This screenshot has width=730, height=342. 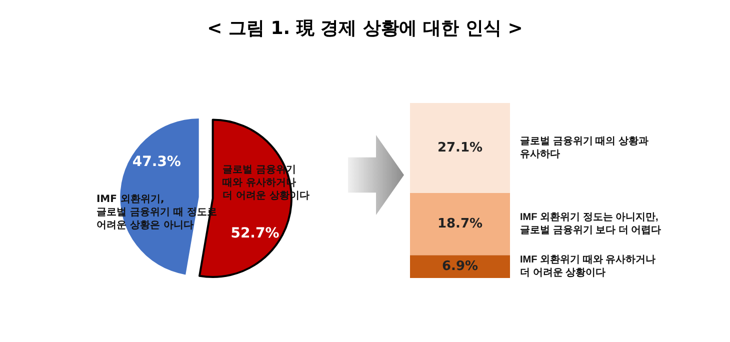 What do you see at coordinates (460, 266) in the screenshot?
I see `data-label: 6.9%` at bounding box center [460, 266].